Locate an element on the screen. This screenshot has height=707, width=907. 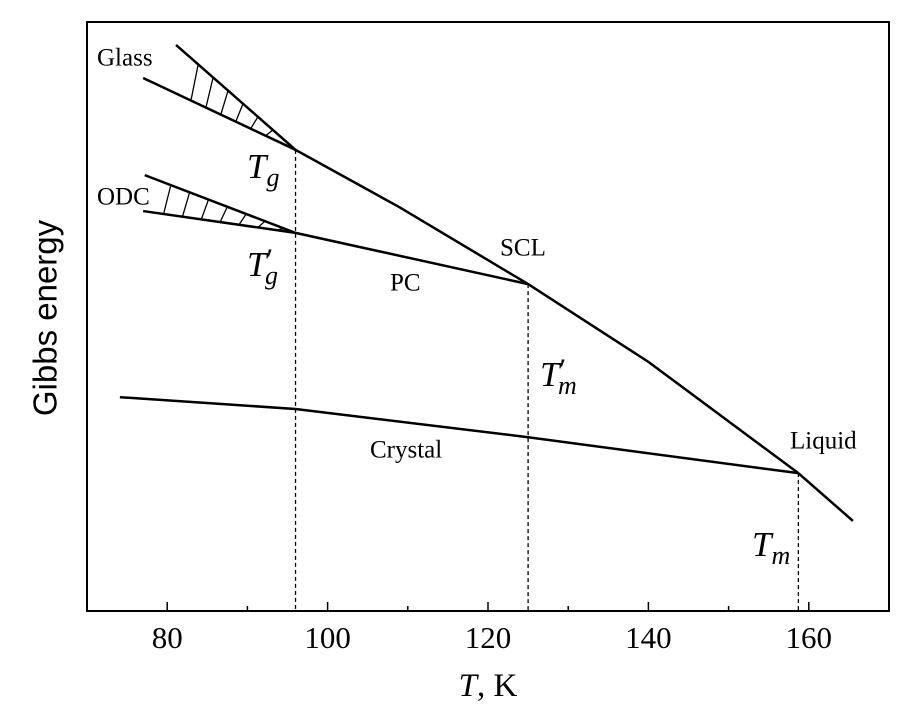
series-label: Liquid is located at coordinates (823, 441).